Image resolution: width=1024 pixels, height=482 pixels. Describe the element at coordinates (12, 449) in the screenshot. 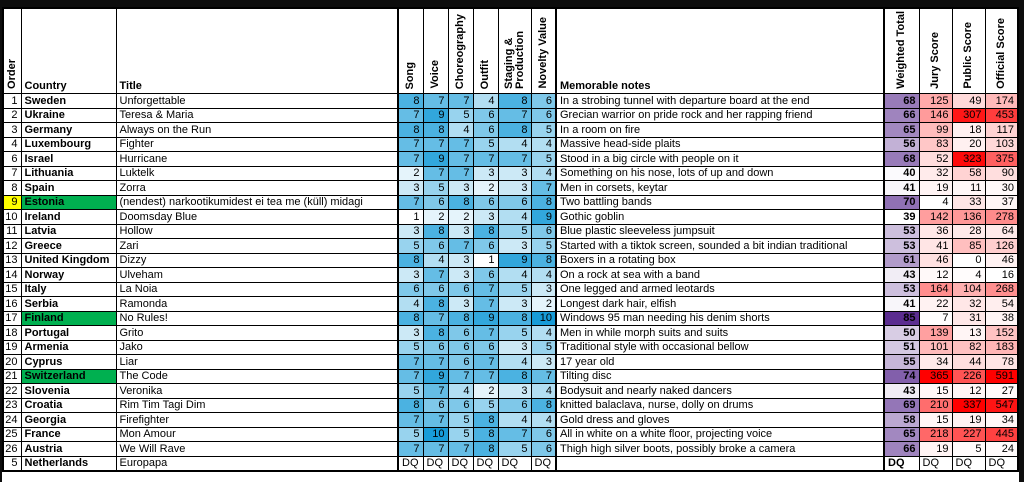

I see `cell-order: 26` at that location.